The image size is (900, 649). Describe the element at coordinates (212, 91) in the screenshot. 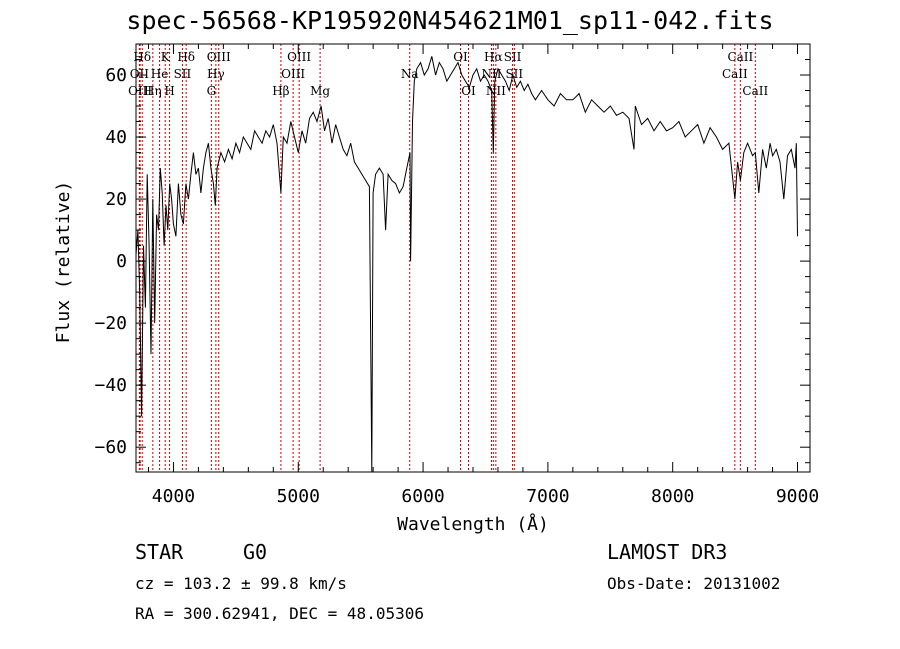

I see `line-label: G` at that location.